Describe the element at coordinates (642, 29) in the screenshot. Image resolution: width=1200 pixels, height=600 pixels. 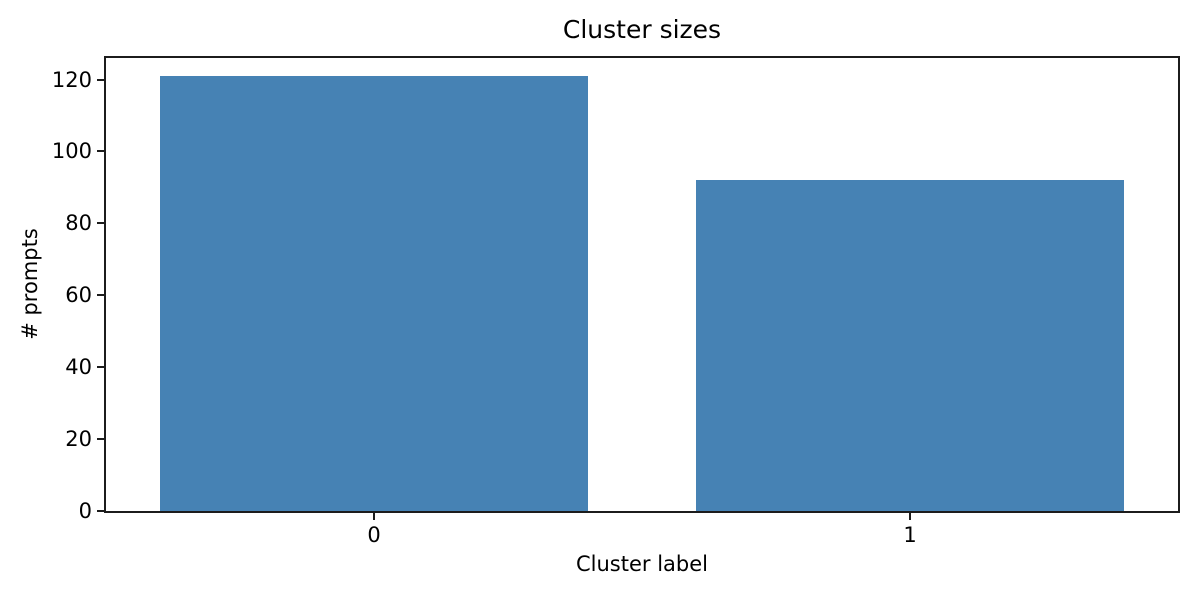
I see `chart-title: Cluster sizes` at that location.